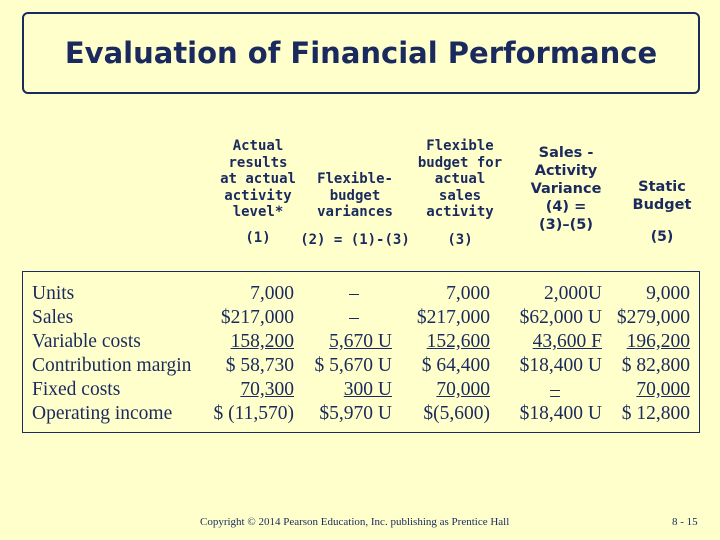 This screenshot has width=720, height=540. Describe the element at coordinates (367, 389) in the screenshot. I see `cell: 300 U` at that location.